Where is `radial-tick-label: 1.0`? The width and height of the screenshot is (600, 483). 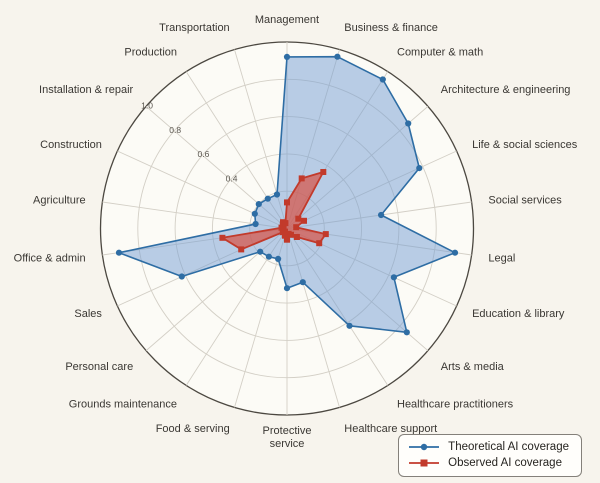 radial-tick-label: 1.0 is located at coordinates (147, 105).